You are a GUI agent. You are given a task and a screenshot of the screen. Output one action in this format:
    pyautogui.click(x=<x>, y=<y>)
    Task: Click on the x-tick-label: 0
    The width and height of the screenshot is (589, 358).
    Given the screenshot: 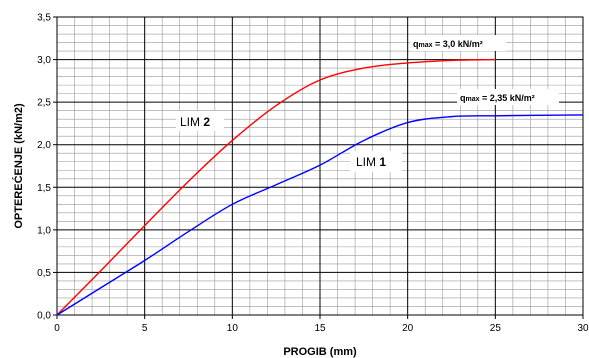 What is the action you would take?
    pyautogui.click(x=57, y=328)
    